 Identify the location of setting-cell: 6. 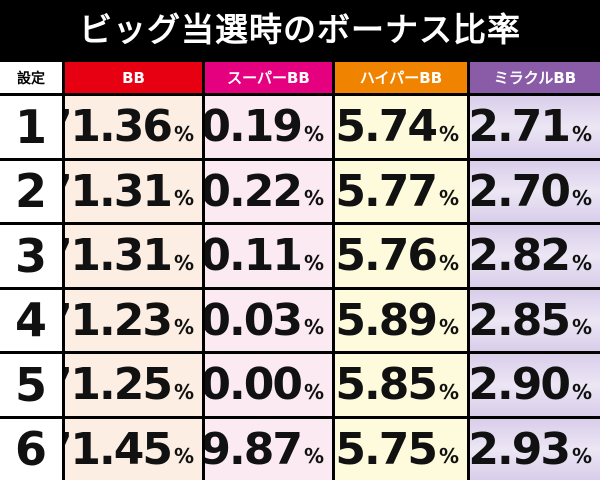
(31, 449).